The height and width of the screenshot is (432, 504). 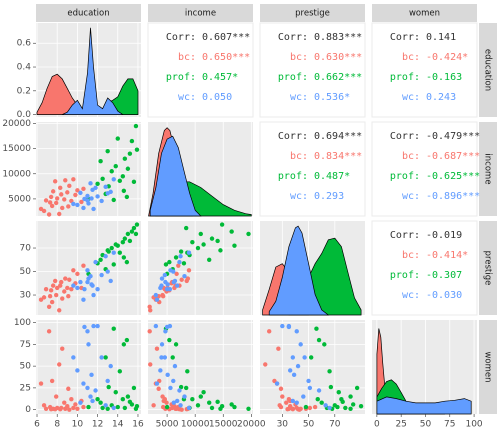 I want to click on y-tick-label: 10000, so click(x=16, y=174).